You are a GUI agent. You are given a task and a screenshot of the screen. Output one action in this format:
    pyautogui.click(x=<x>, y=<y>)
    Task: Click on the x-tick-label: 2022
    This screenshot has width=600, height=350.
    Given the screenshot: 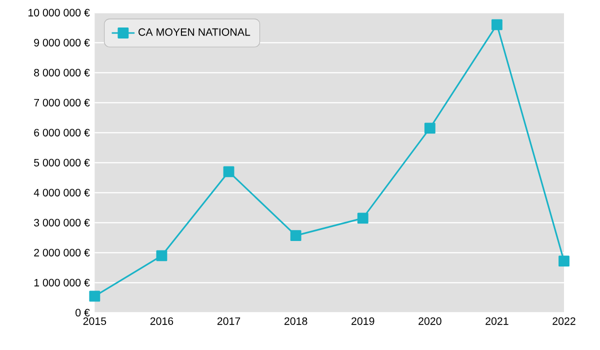 What is the action you would take?
    pyautogui.click(x=564, y=321)
    